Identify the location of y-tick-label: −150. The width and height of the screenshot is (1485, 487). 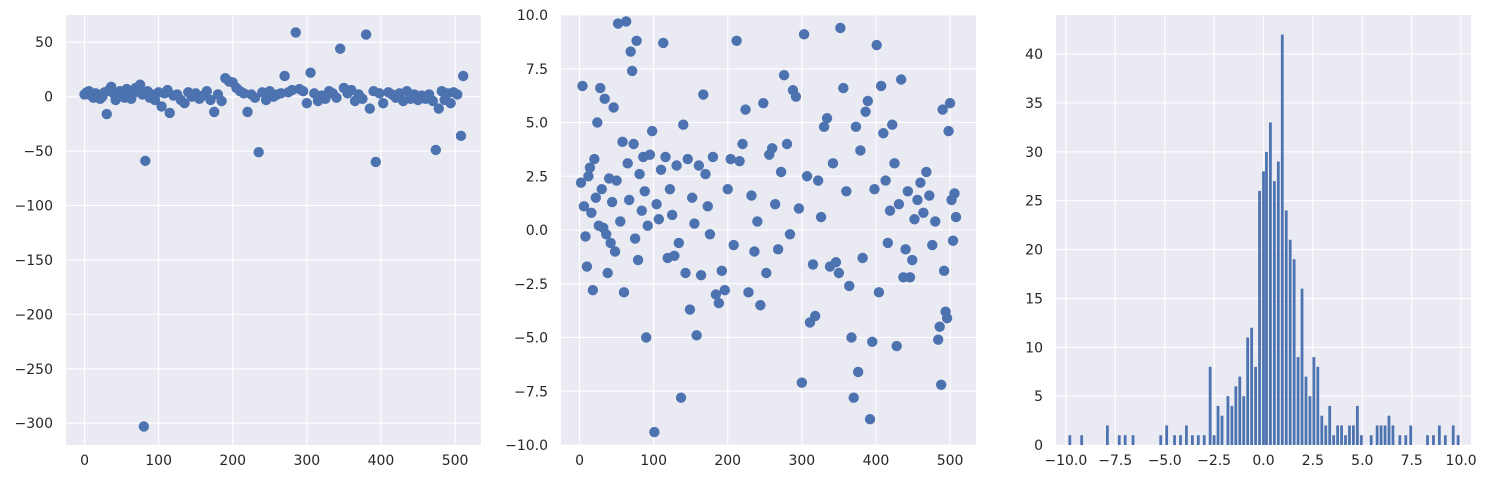
(34, 261).